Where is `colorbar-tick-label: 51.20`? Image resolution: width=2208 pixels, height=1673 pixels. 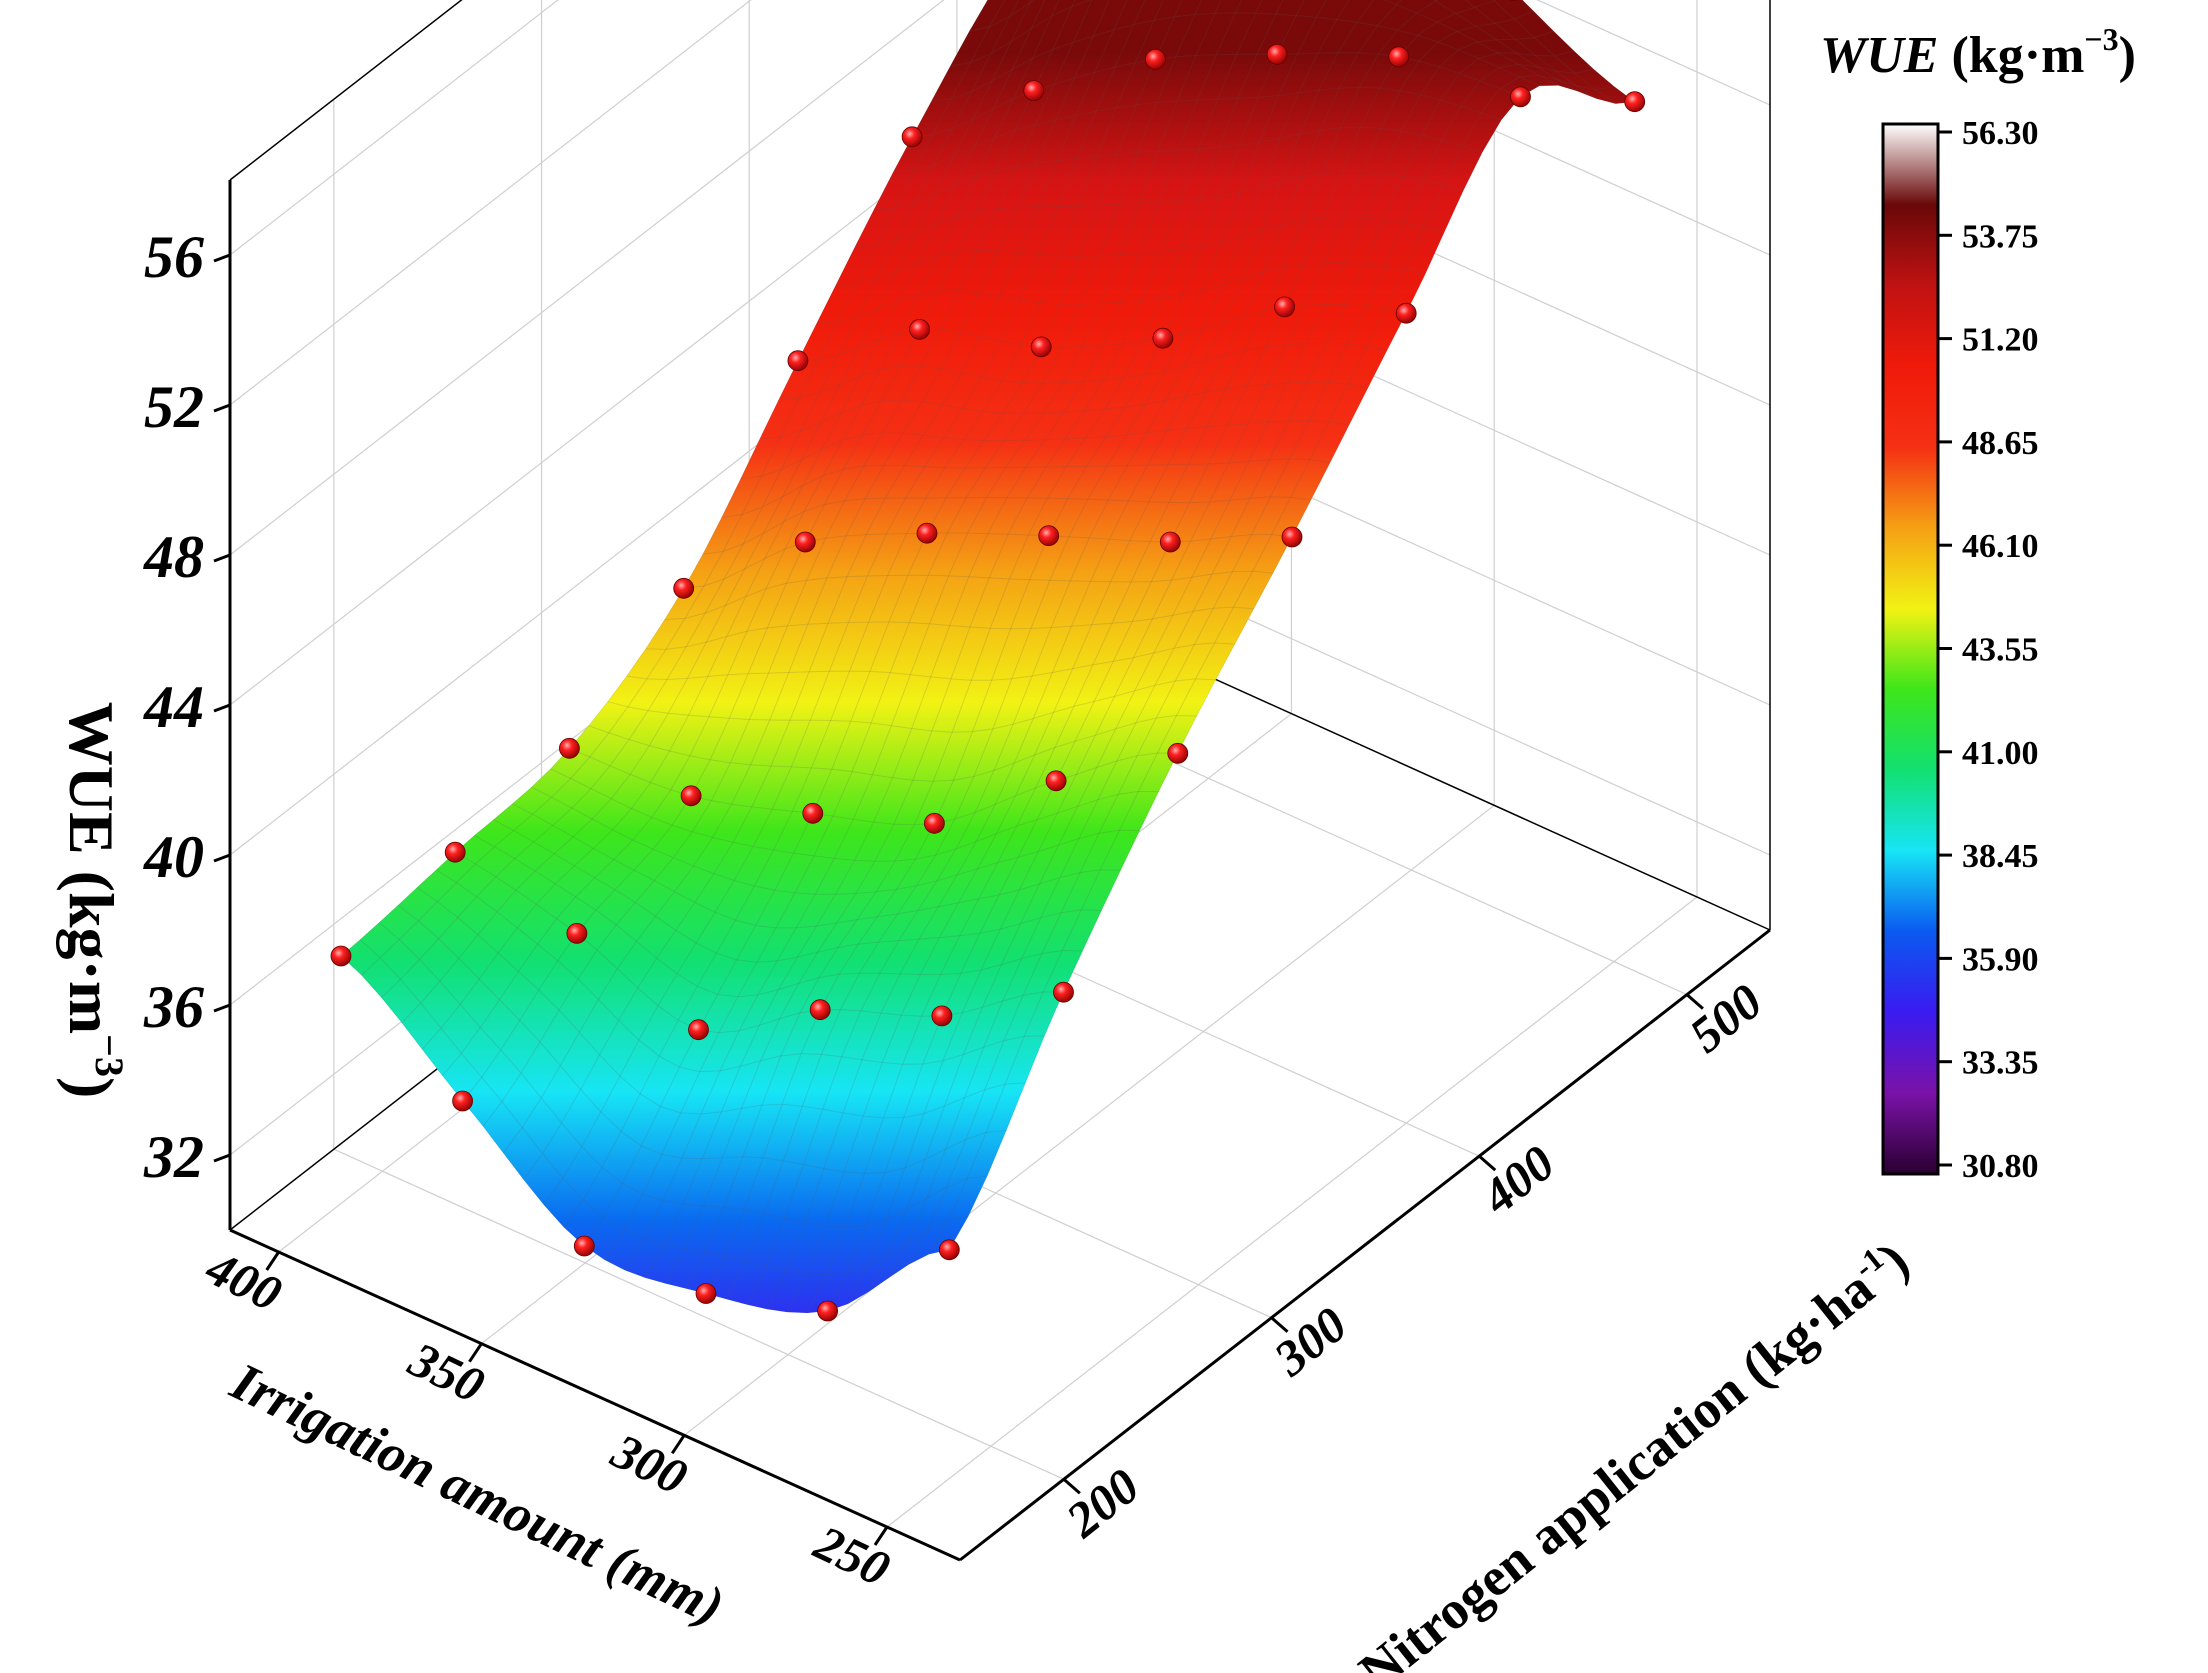
colorbar-tick-label: 51.20 is located at coordinates (2000, 340).